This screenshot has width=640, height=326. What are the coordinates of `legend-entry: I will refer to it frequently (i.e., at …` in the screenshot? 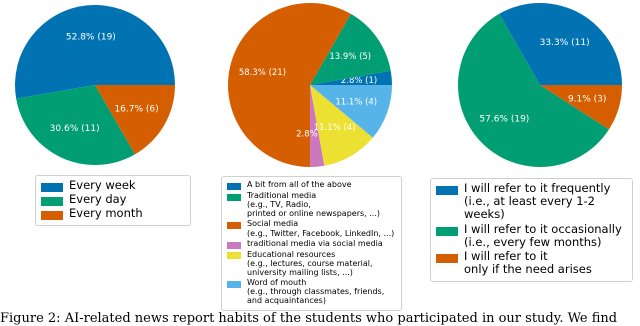 It's located at (531, 201).